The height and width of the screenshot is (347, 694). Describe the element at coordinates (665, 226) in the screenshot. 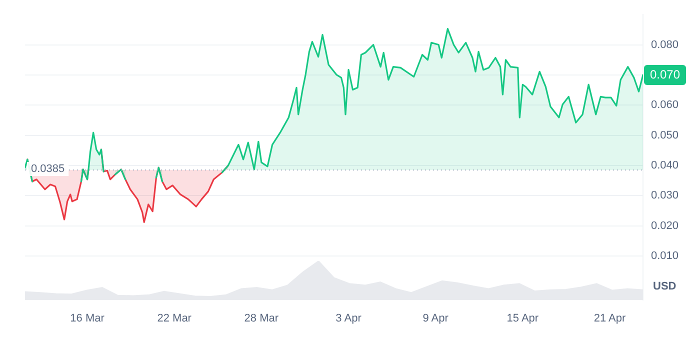

I see `y-tick-label: 0.020` at that location.